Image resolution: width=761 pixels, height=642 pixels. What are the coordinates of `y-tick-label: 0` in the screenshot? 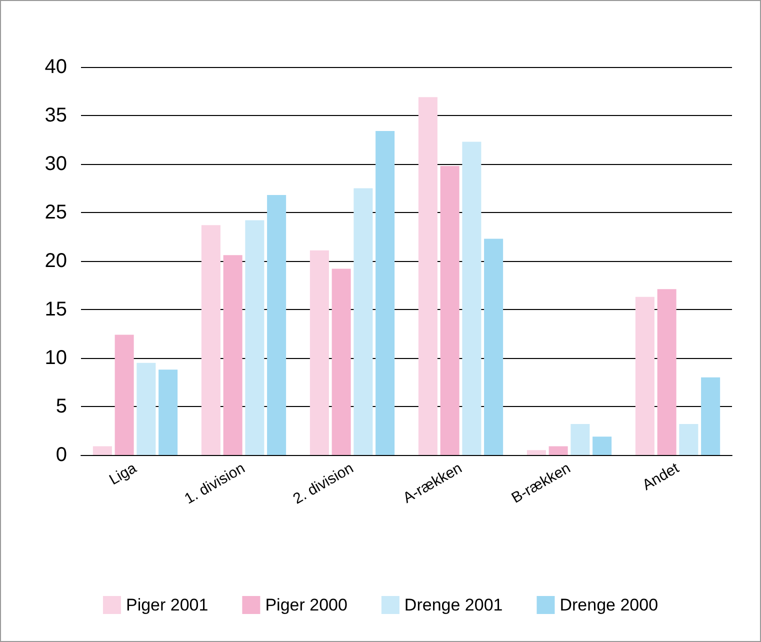 It's located at (61, 455).